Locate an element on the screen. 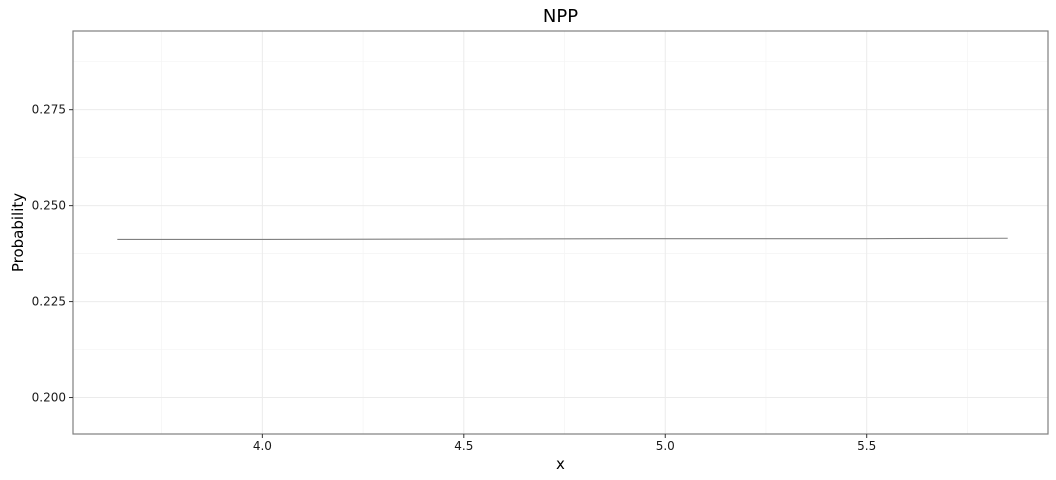  series-line is located at coordinates (562, 238).